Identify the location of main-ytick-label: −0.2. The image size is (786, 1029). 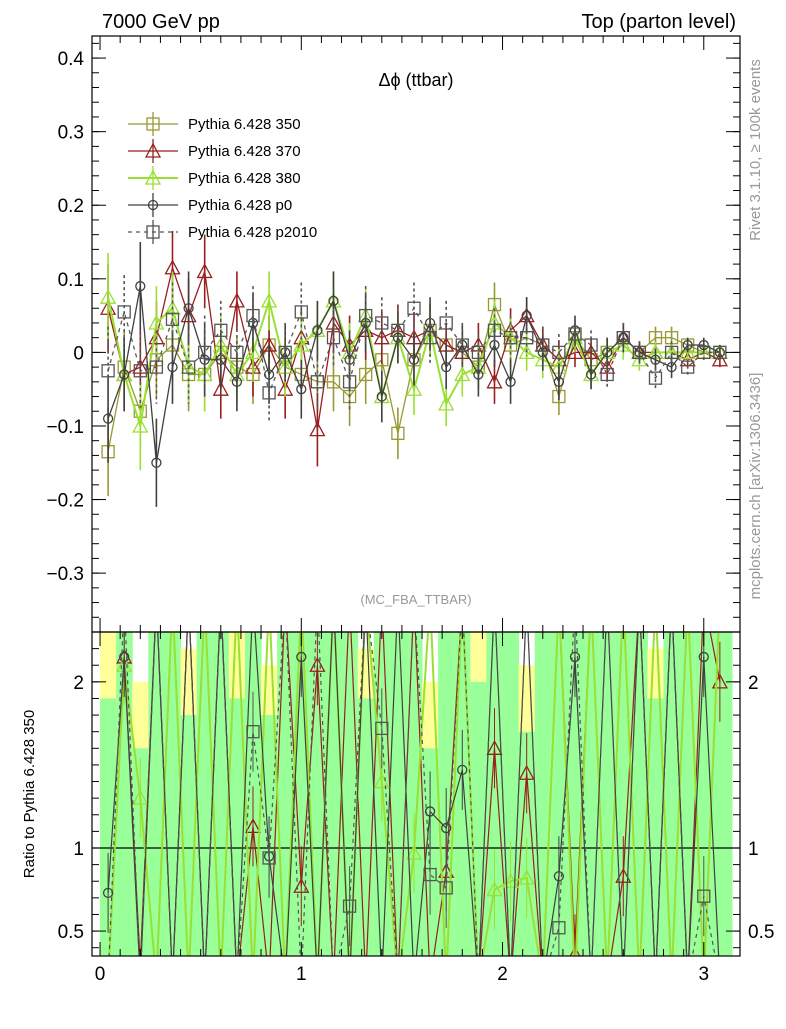
(65, 501).